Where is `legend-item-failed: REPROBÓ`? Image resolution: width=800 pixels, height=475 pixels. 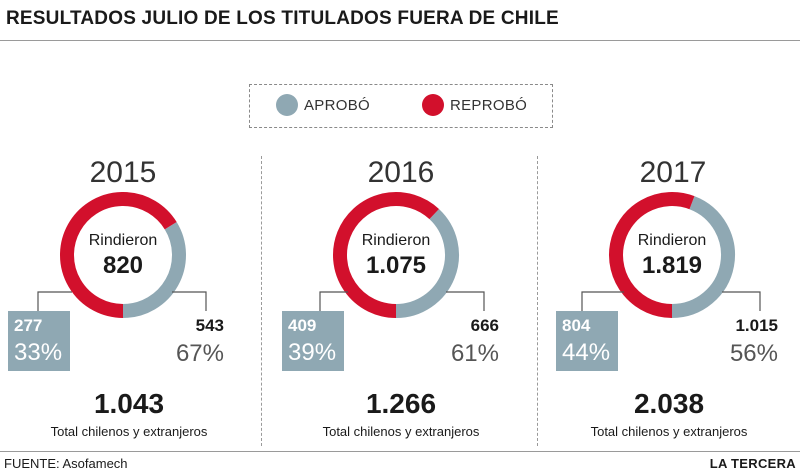 legend-item-failed: REPROBÓ is located at coordinates (474, 105).